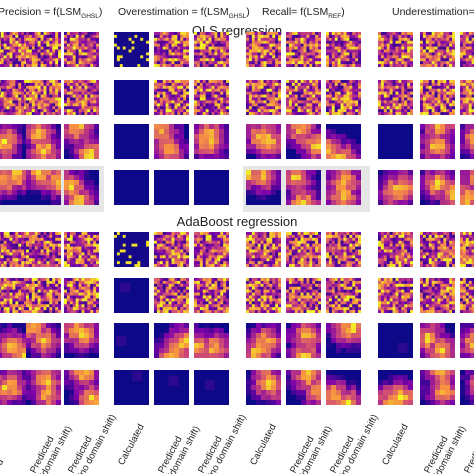  What do you see at coordinates (184, 13) in the screenshot?
I see `column-title-overestimation: Overestimation = f(LSMGHSL)` at bounding box center [184, 13].